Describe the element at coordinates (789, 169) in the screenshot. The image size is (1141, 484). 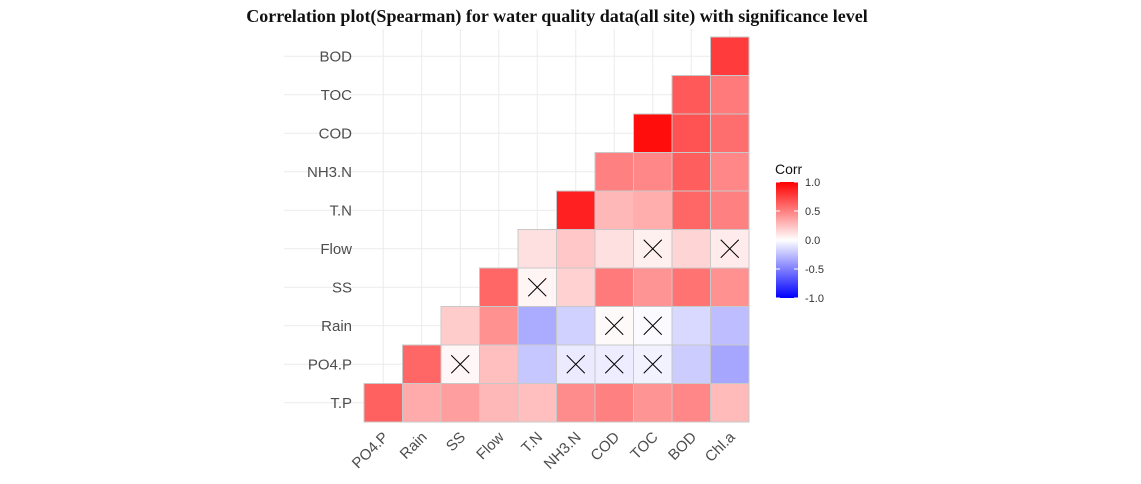
I see `legend-title: Corr` at that location.